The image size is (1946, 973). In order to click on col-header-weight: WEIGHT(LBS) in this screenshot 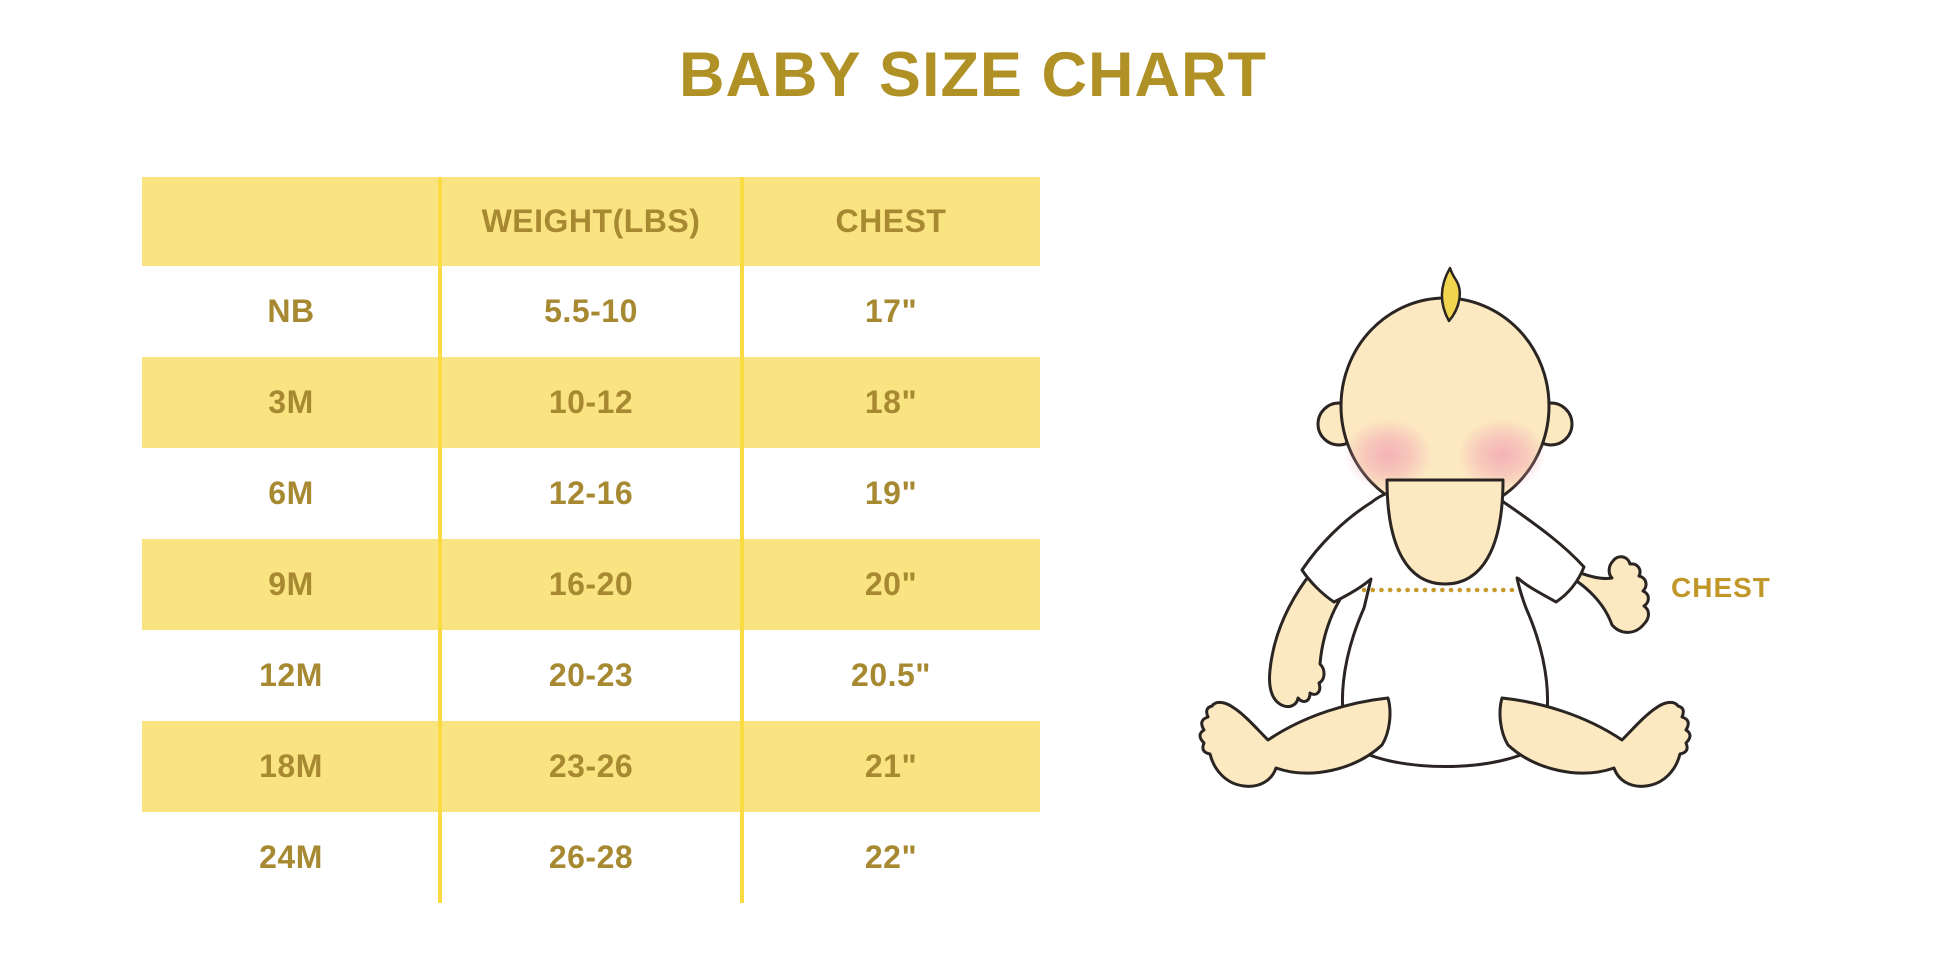, I will do `click(591, 221)`.